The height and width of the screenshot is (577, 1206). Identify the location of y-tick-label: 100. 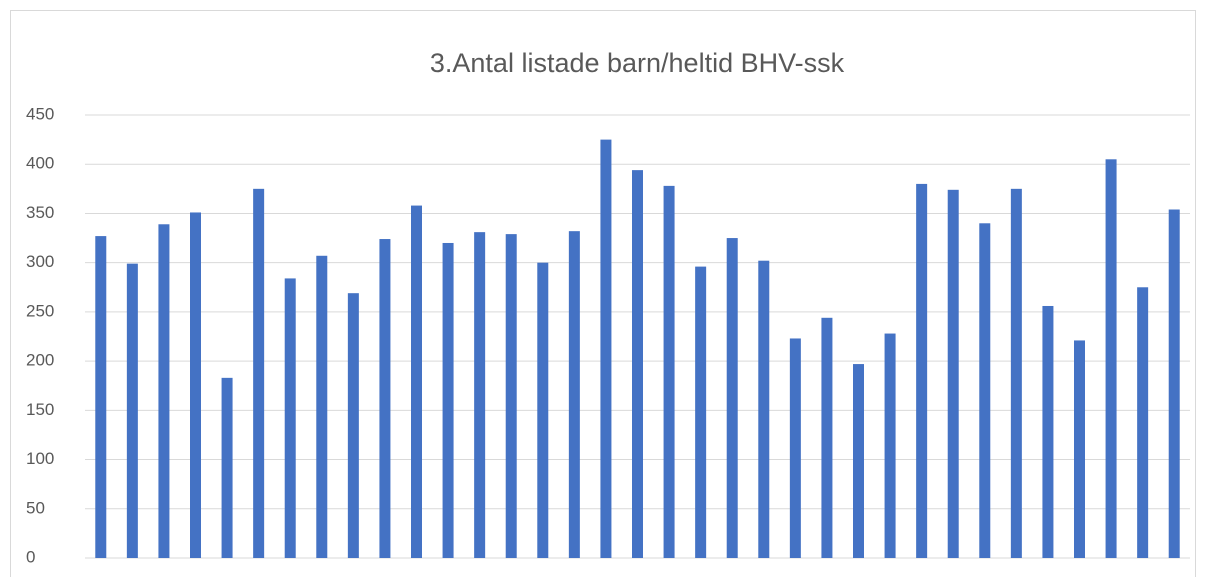
(40, 458).